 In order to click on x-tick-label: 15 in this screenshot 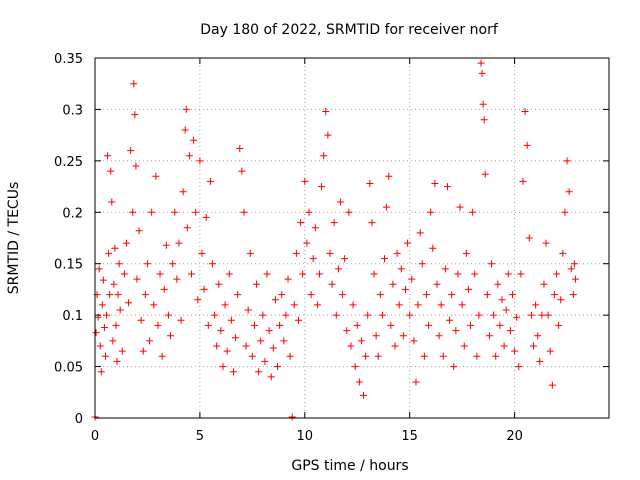, I will do `click(409, 436)`.